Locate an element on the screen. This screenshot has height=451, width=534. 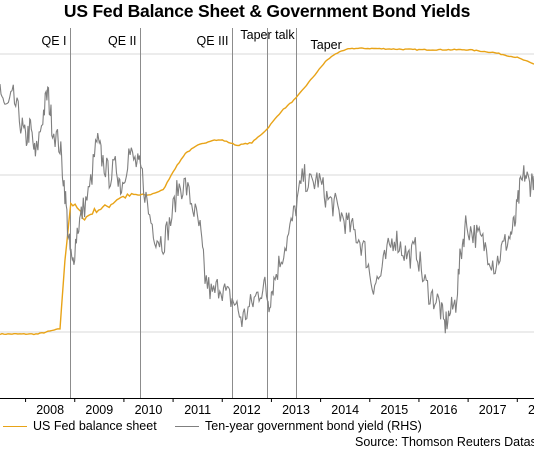
legend-label-fed: US Fed balance sheet is located at coordinates (95, 426).